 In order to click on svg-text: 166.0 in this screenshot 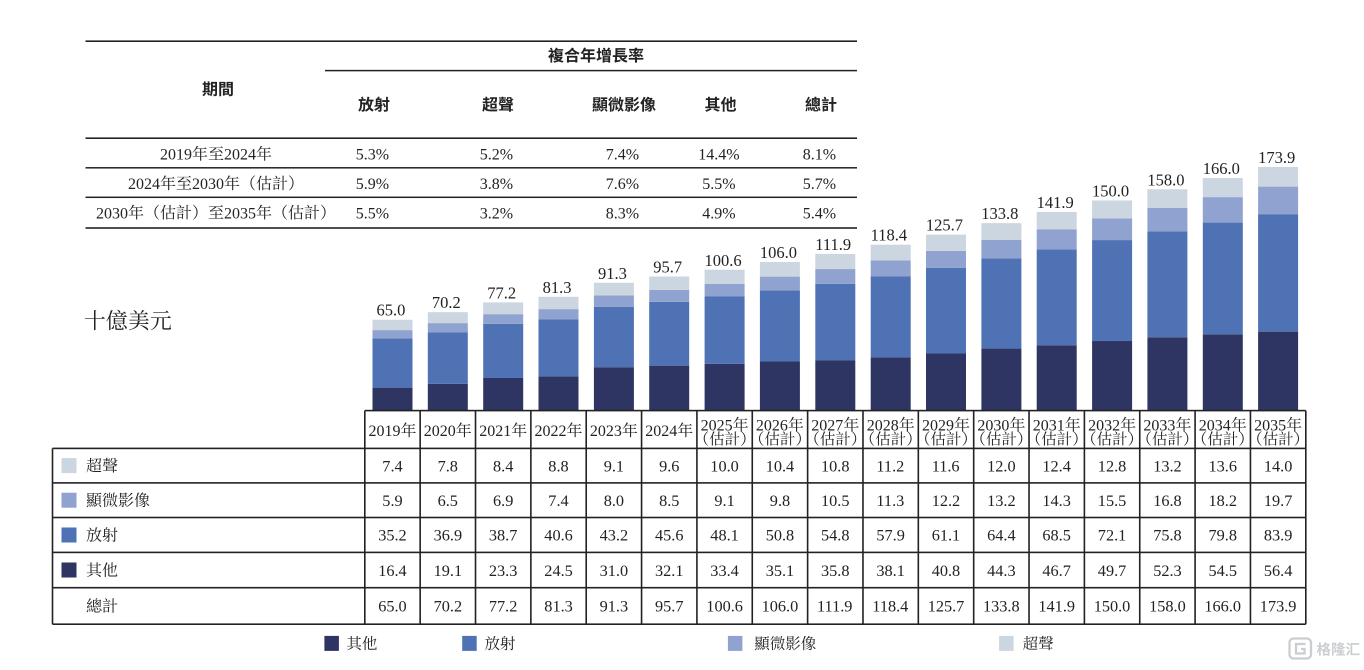, I will do `click(1222, 606)`.